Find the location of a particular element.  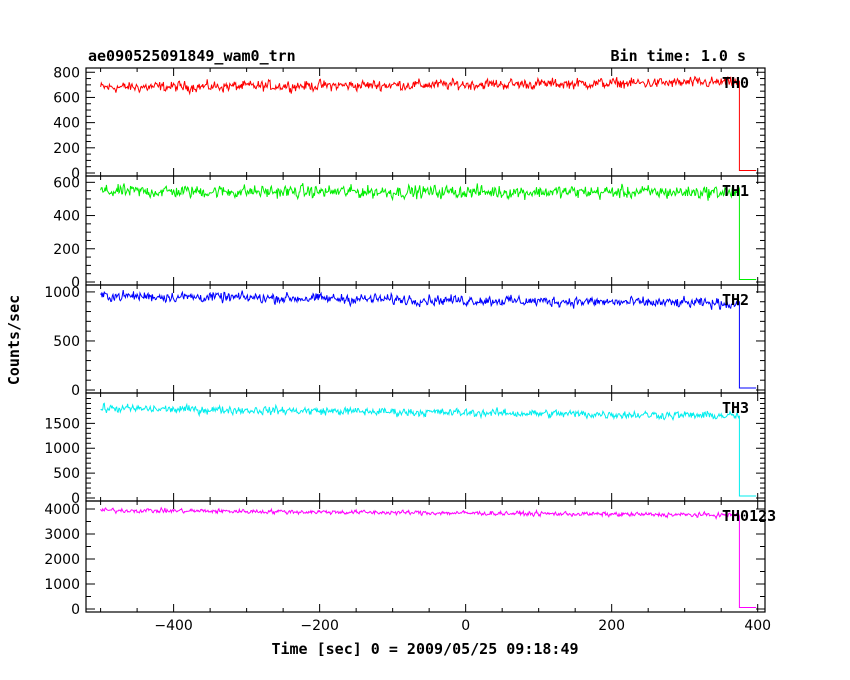

panel-th3: 0 500 1000 1500 TH3 is located at coordinates (405, 449).